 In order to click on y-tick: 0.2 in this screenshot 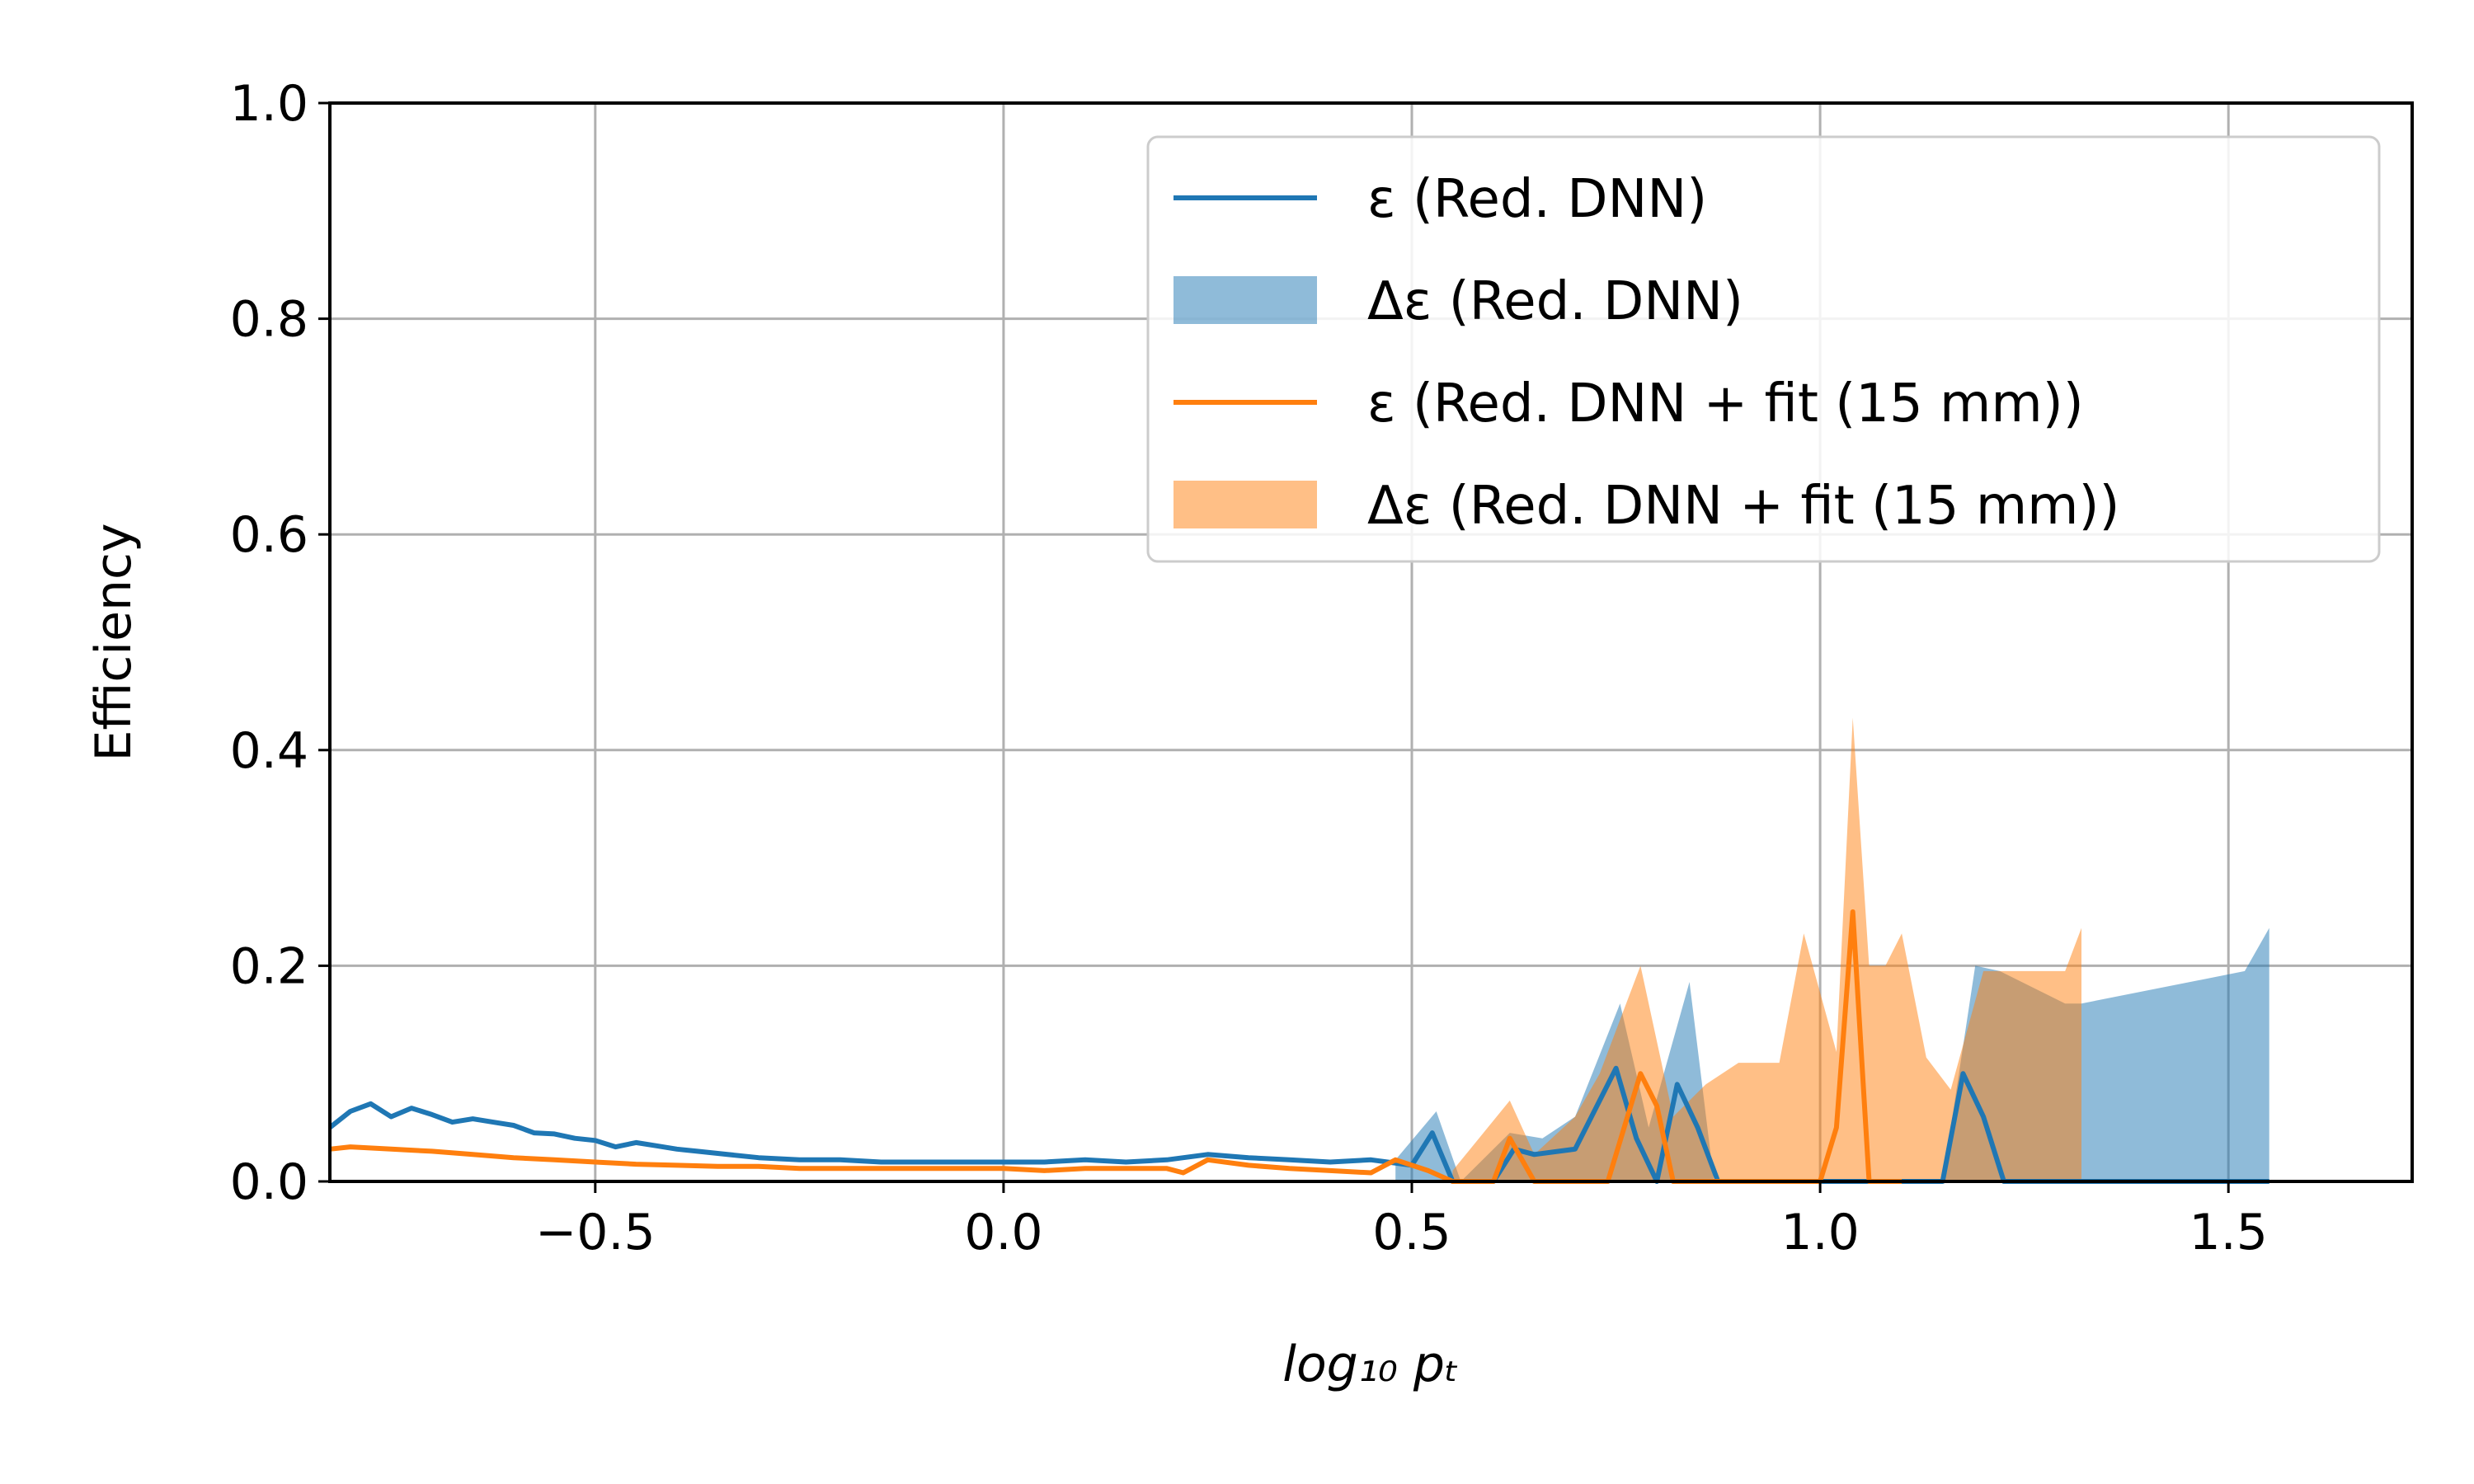, I will do `click(280, 966)`.